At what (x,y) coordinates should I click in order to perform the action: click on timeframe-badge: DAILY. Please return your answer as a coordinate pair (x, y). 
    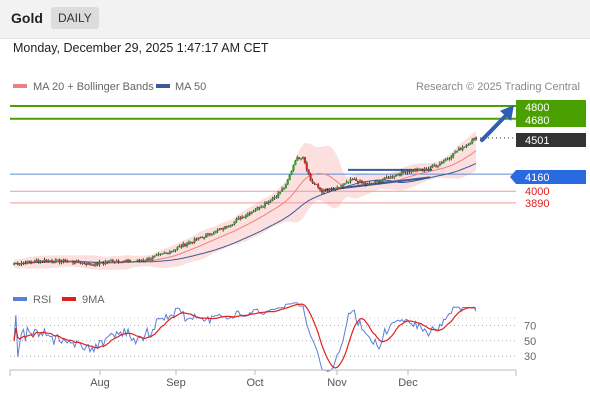
    Looking at the image, I should click on (75, 18).